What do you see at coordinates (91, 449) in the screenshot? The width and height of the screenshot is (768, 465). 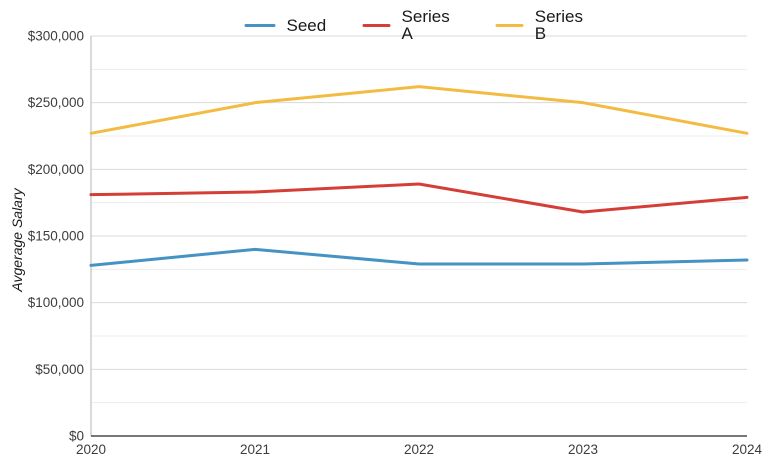 I see `x-tick-label: 2020` at bounding box center [91, 449].